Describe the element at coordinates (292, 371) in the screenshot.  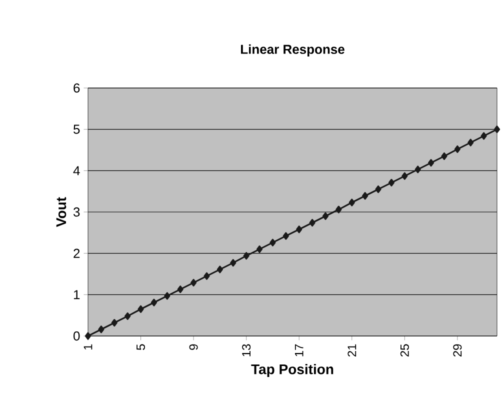
I see `x-axis-title: Tap Position` at that location.